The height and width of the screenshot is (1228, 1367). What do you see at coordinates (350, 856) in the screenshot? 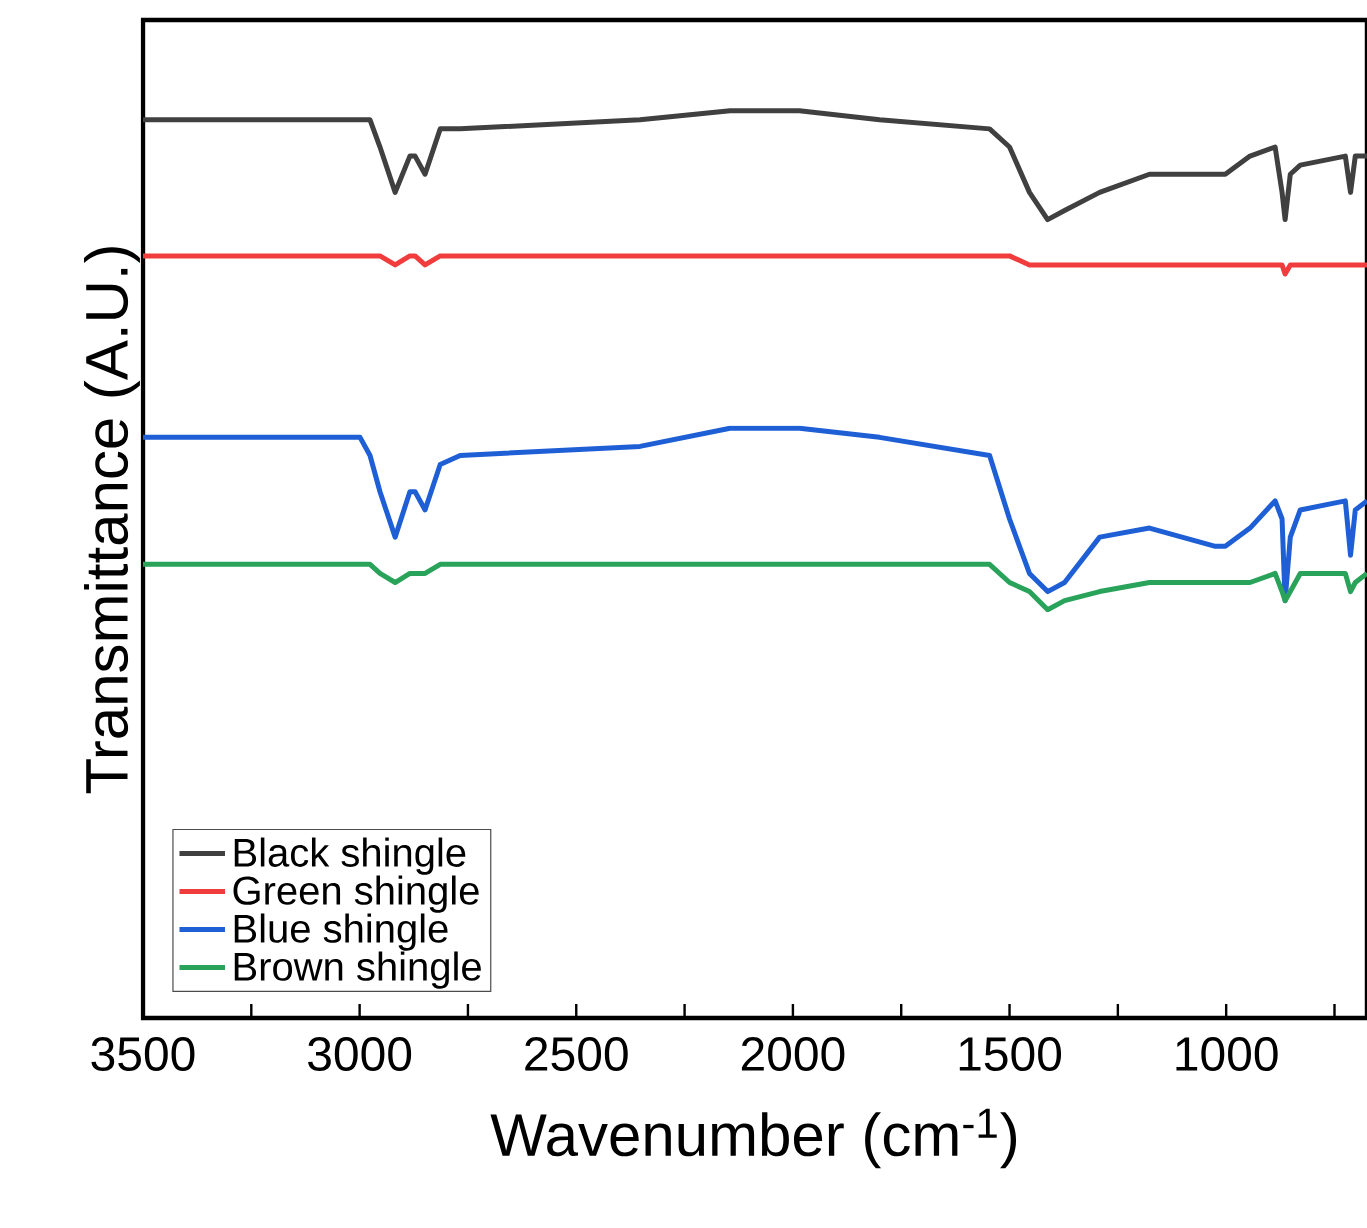
I see `legend-label: Black shingle` at bounding box center [350, 856].